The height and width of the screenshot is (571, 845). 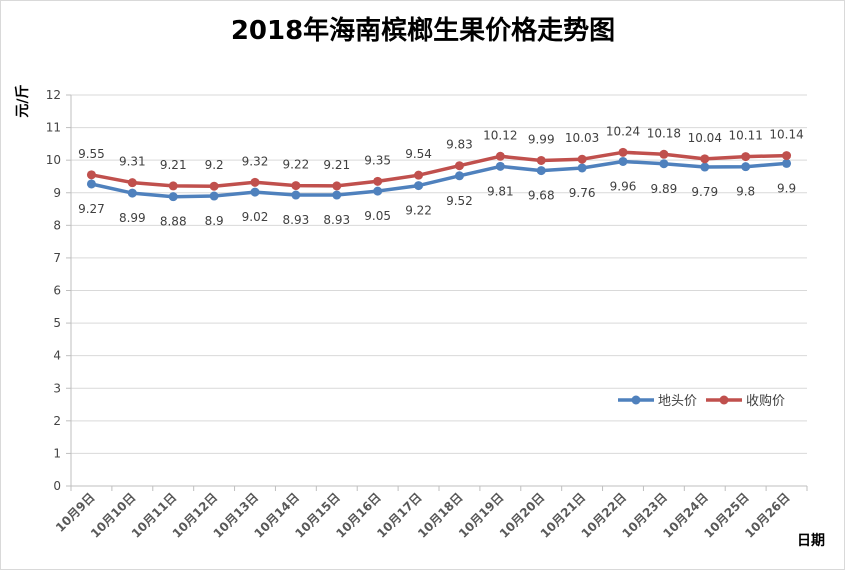 What do you see at coordinates (132, 218) in the screenshot?
I see `data-label: 8.99` at bounding box center [132, 218].